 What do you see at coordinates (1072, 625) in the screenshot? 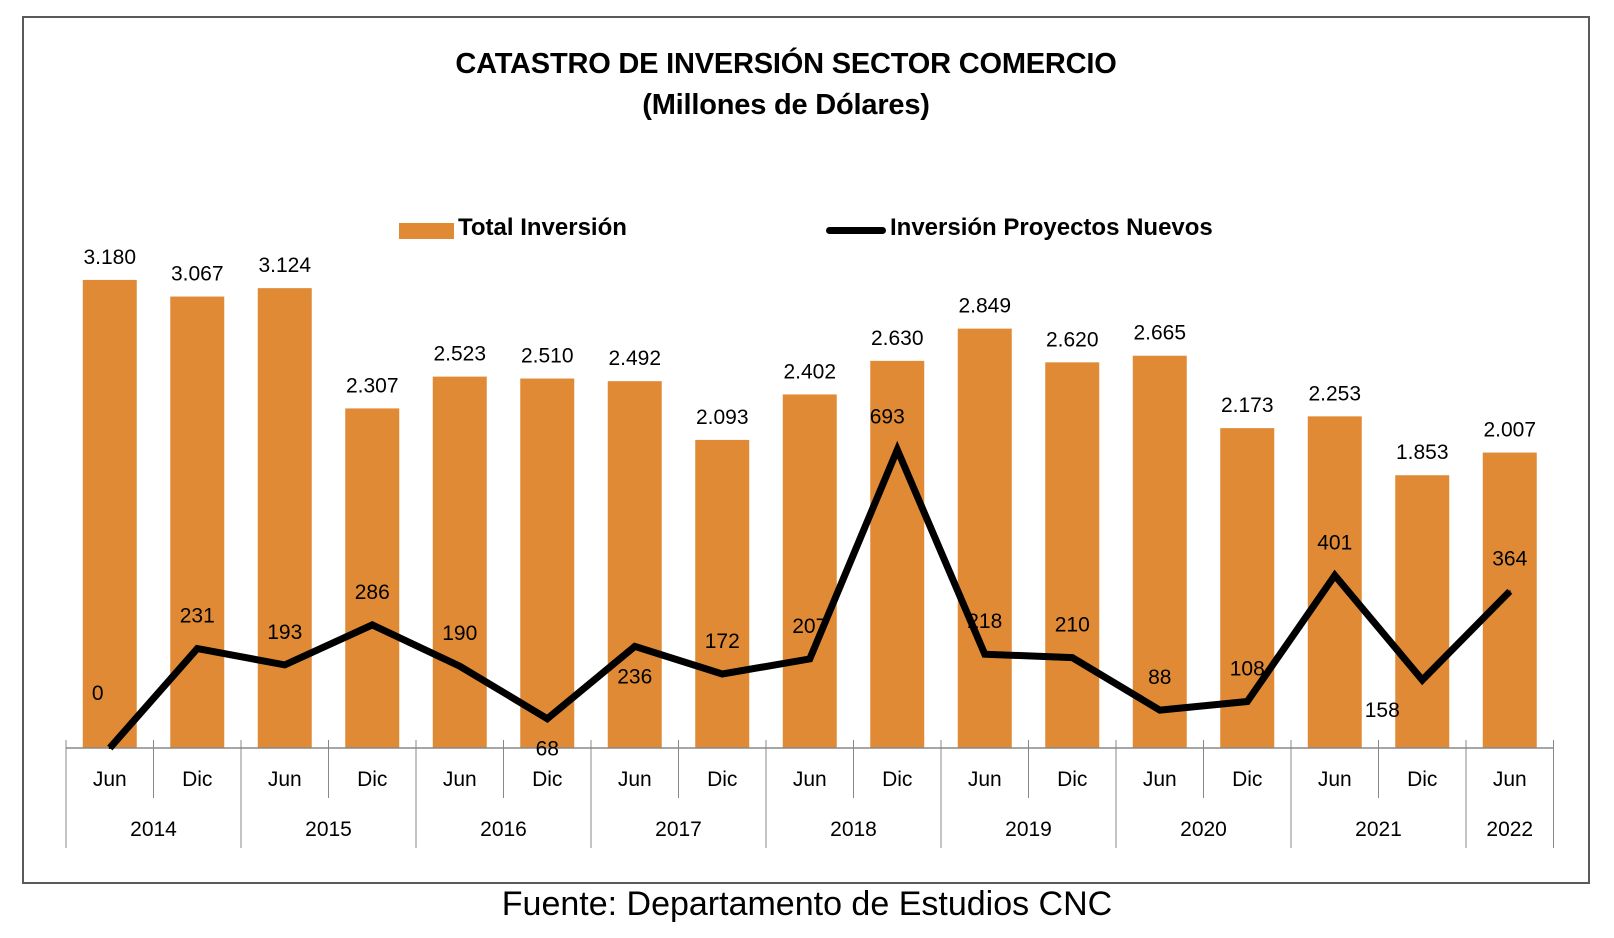
I see `line-label-proyectos-nuevos: 210` at bounding box center [1072, 625].